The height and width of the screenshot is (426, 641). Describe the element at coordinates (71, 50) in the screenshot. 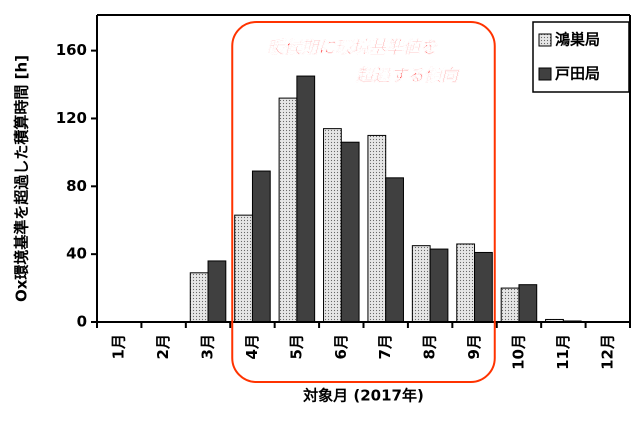

I see `y-tick-label: 160` at that location.